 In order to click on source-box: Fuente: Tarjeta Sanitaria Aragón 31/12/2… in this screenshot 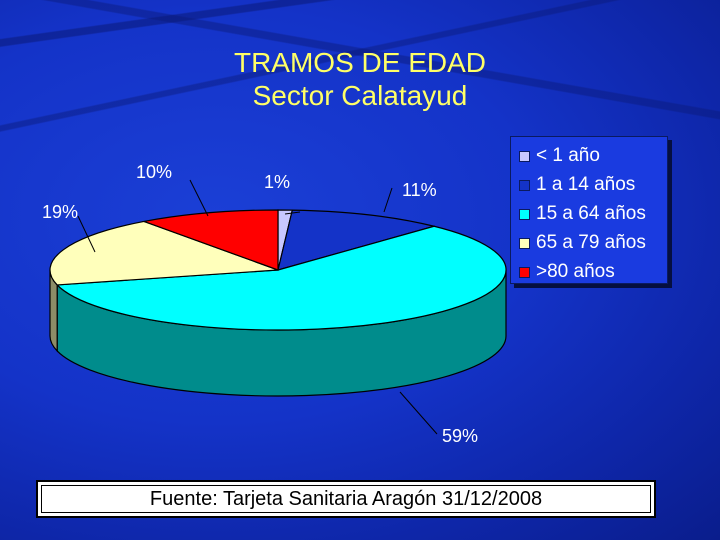, I will do `click(346, 499)`.